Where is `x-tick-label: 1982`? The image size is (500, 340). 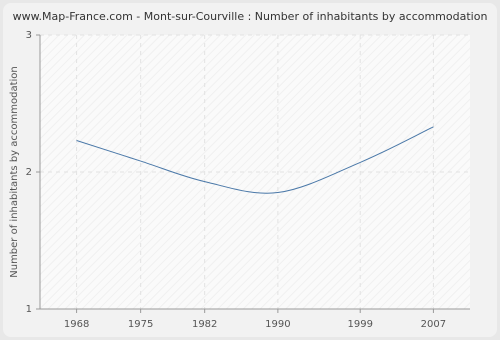 x-tick-label: 1982 is located at coordinates (204, 324).